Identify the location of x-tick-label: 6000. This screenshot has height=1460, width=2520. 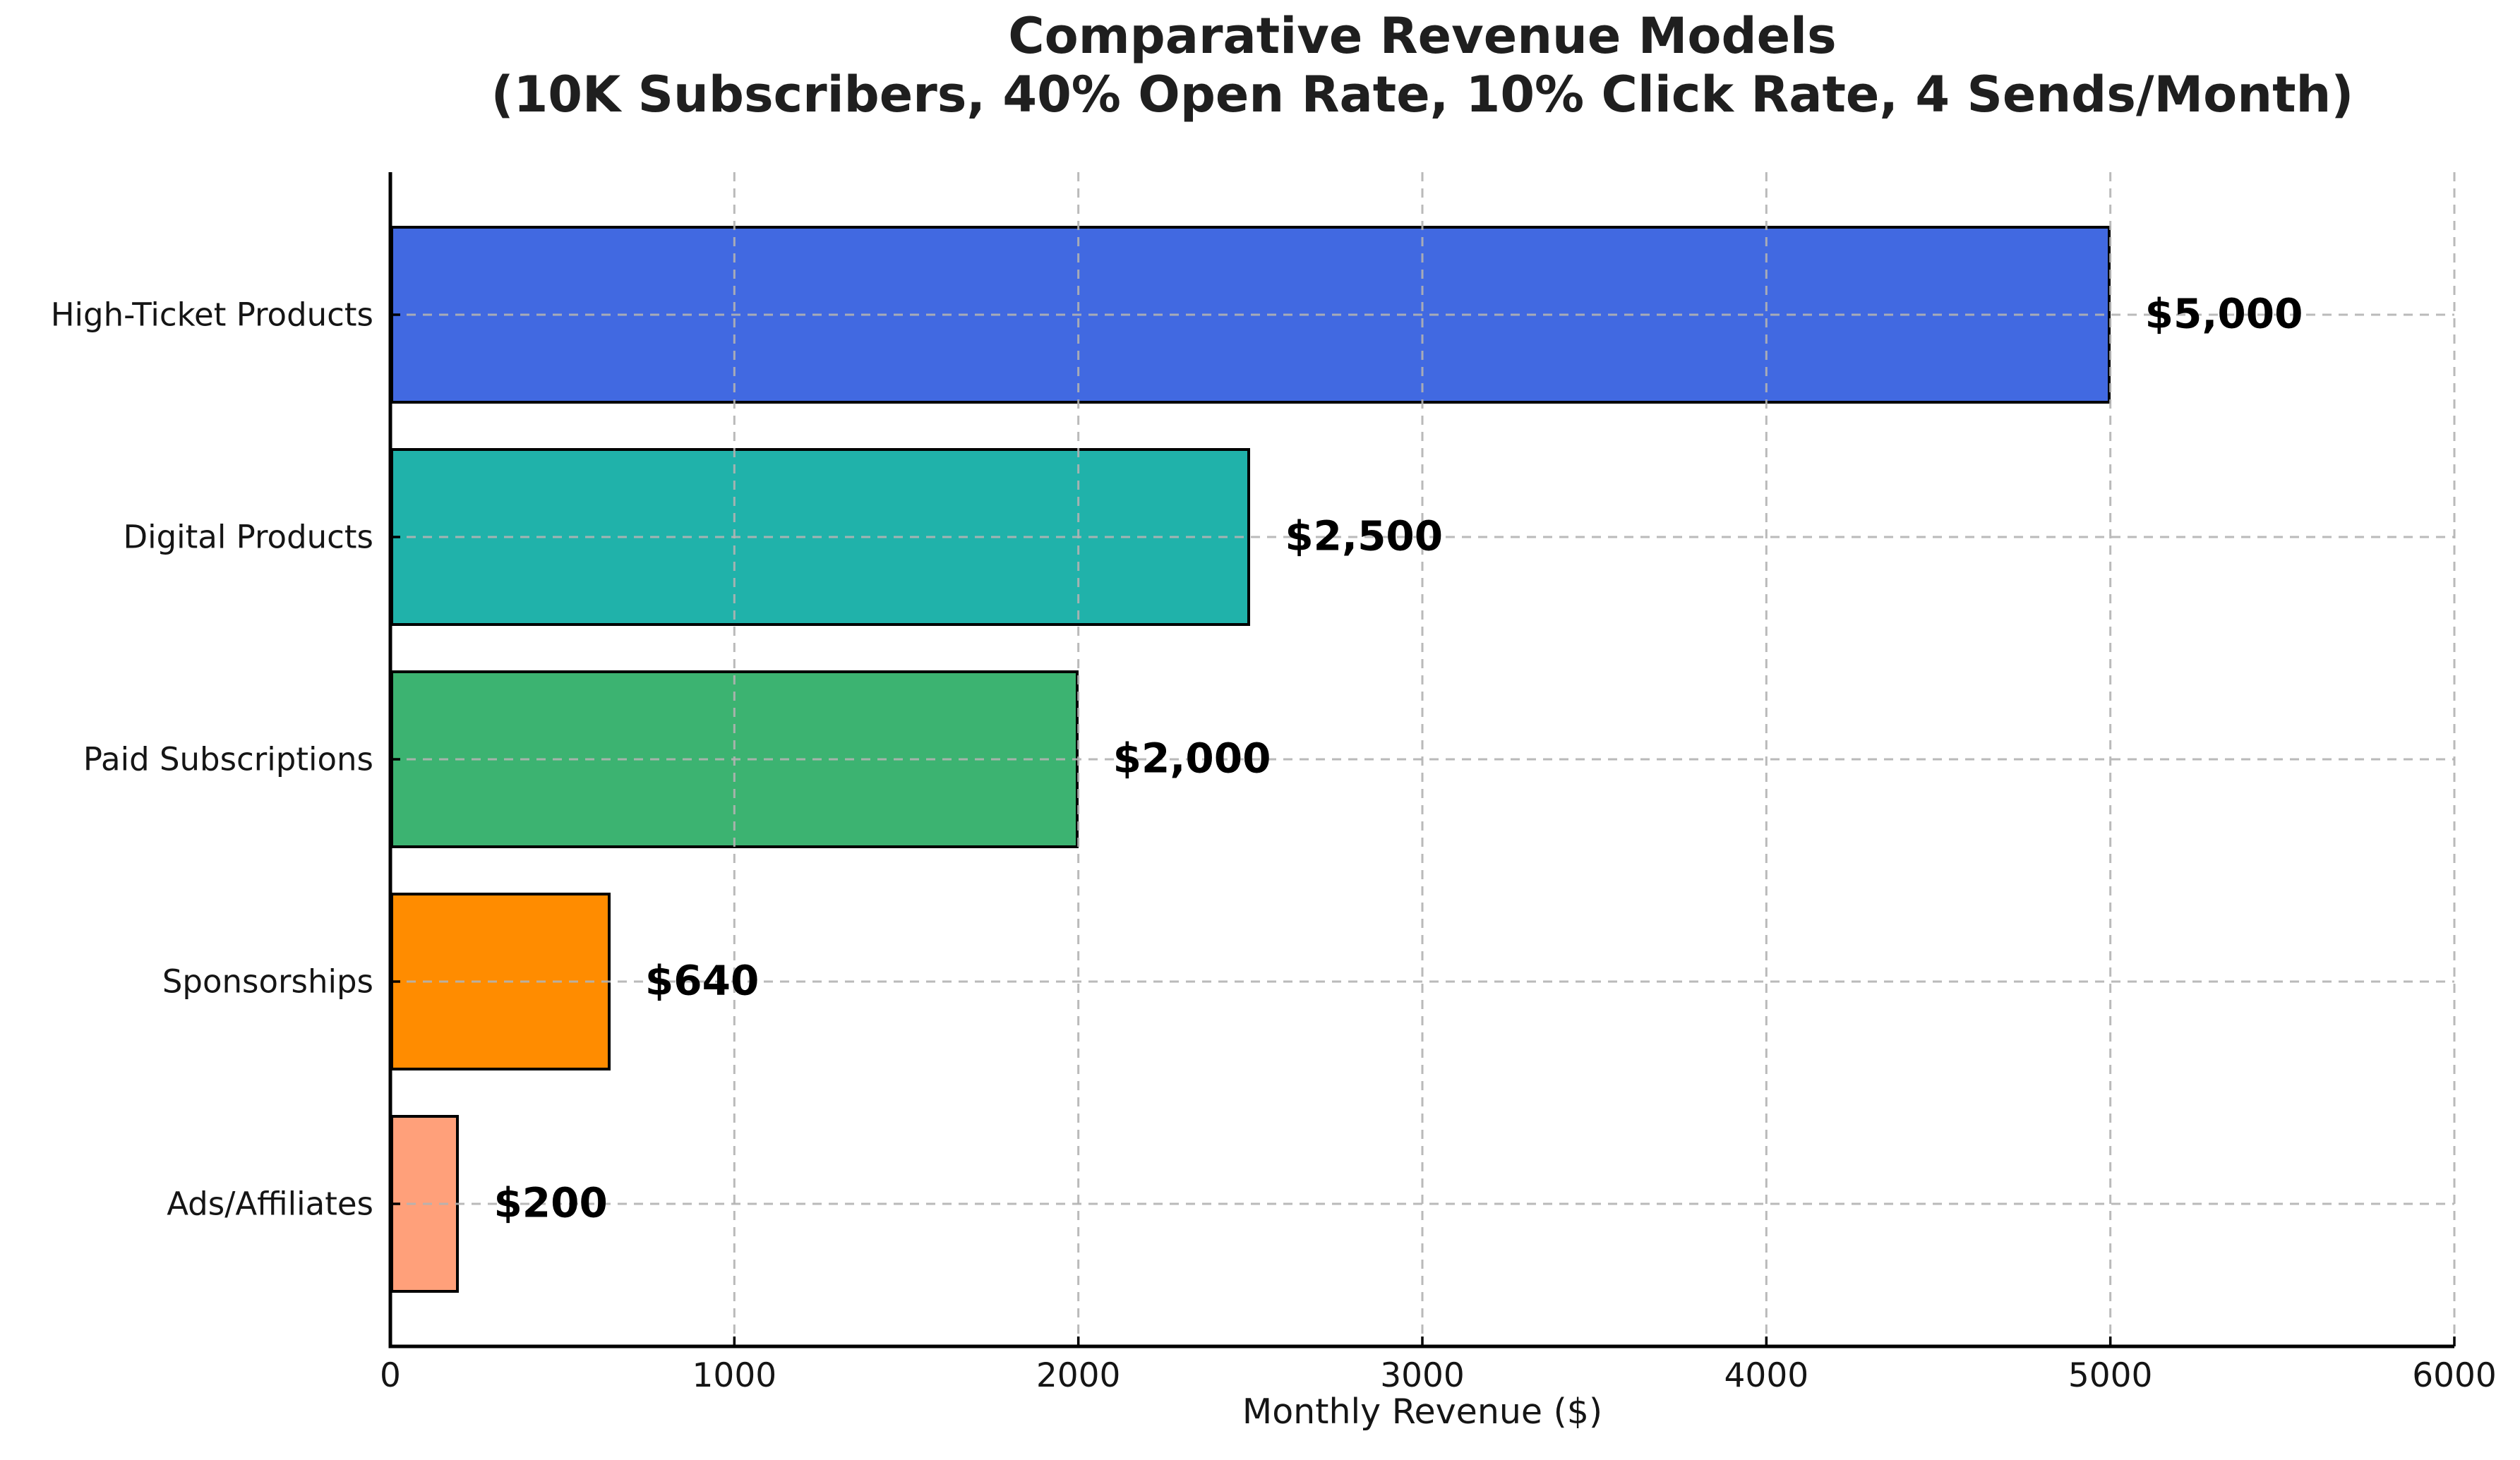
(2455, 1376).